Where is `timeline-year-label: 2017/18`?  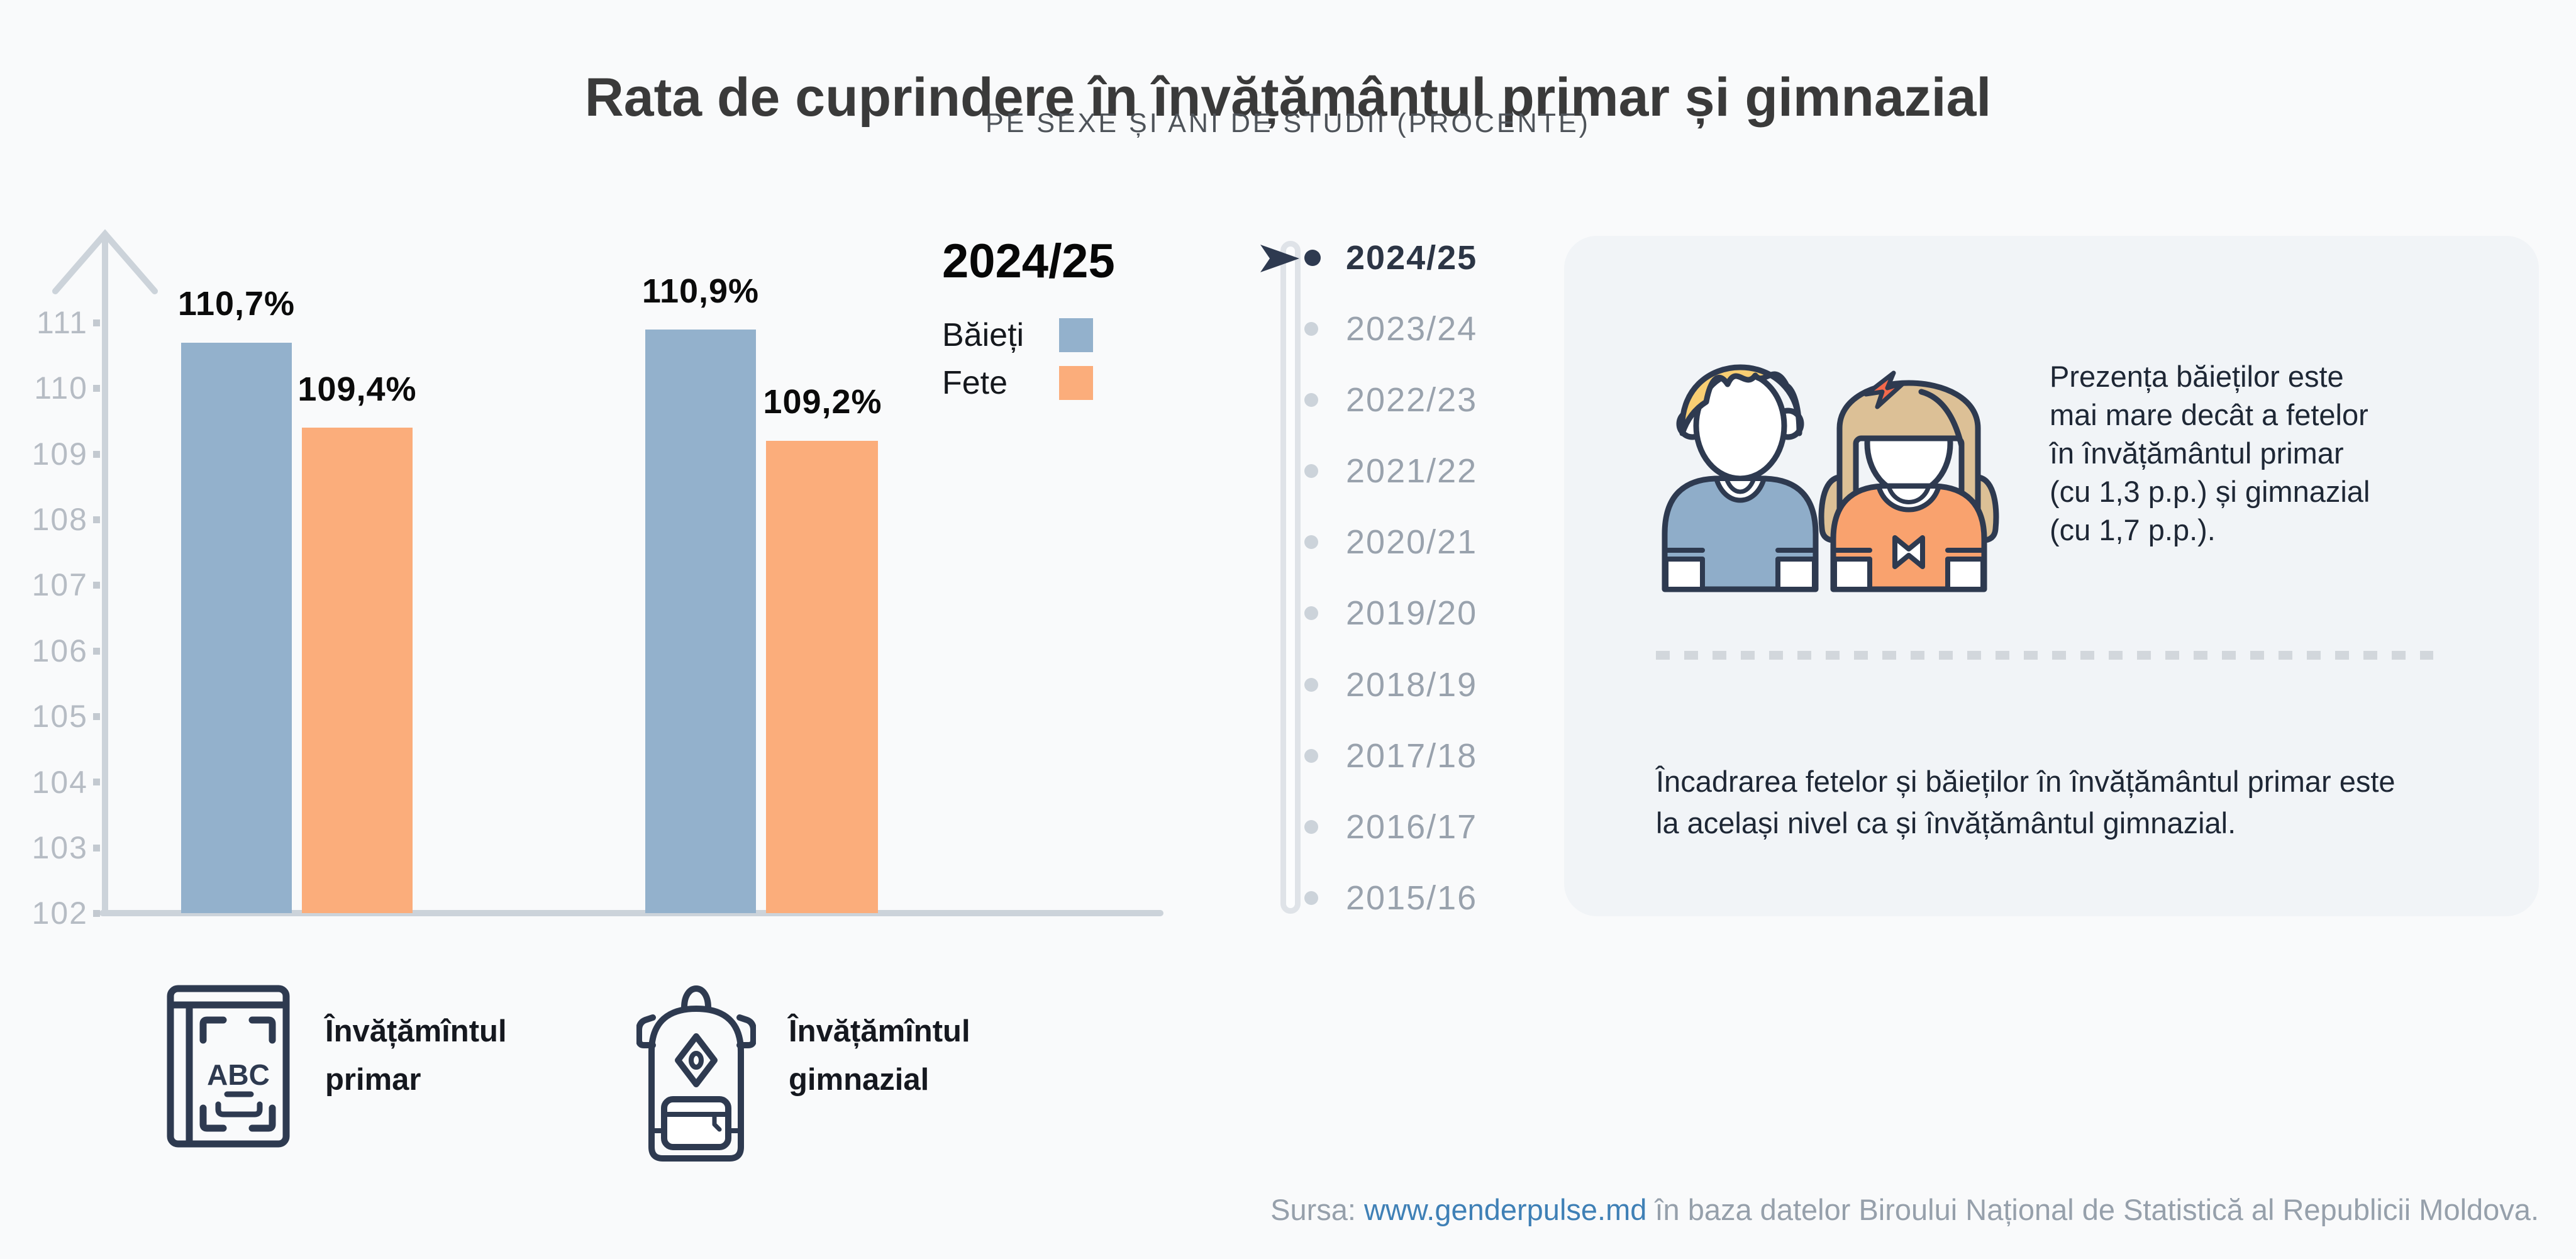 timeline-year-label: 2017/18 is located at coordinates (1412, 756).